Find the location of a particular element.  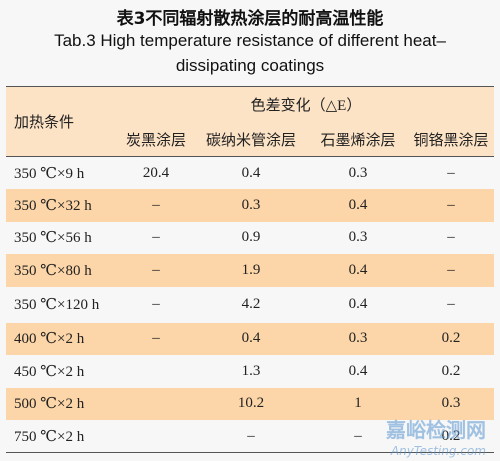

table-row: 350 ℃×9 h 20.4 0.4 0.3 – is located at coordinates (250, 173).